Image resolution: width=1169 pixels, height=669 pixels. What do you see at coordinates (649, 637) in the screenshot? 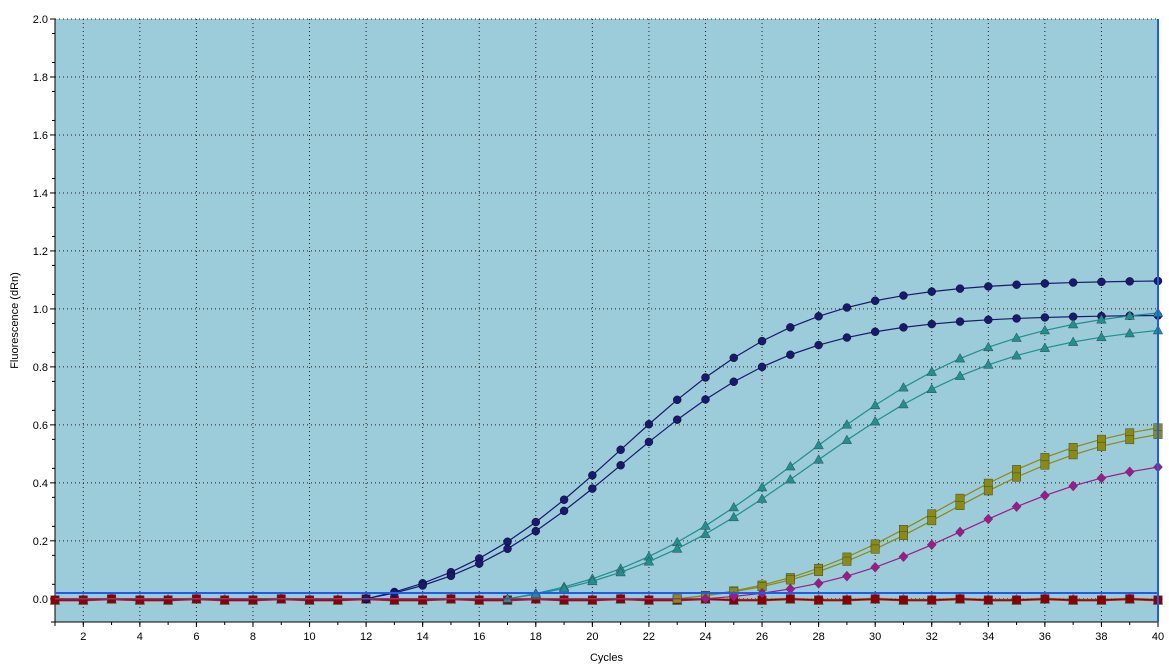
I see `x-tick-label: 22` at bounding box center [649, 637].